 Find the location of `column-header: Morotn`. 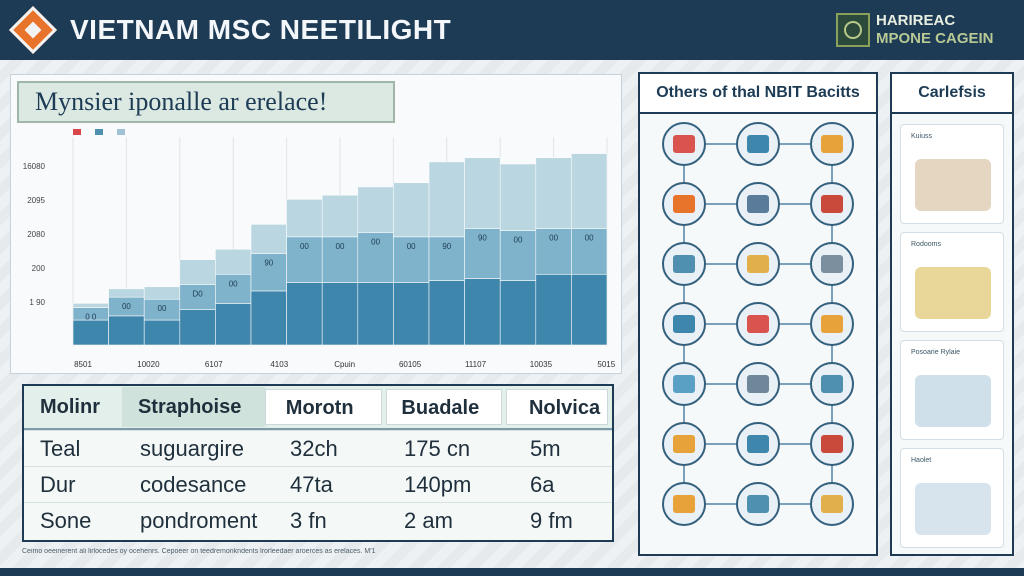

column-header: Morotn is located at coordinates (323, 407).